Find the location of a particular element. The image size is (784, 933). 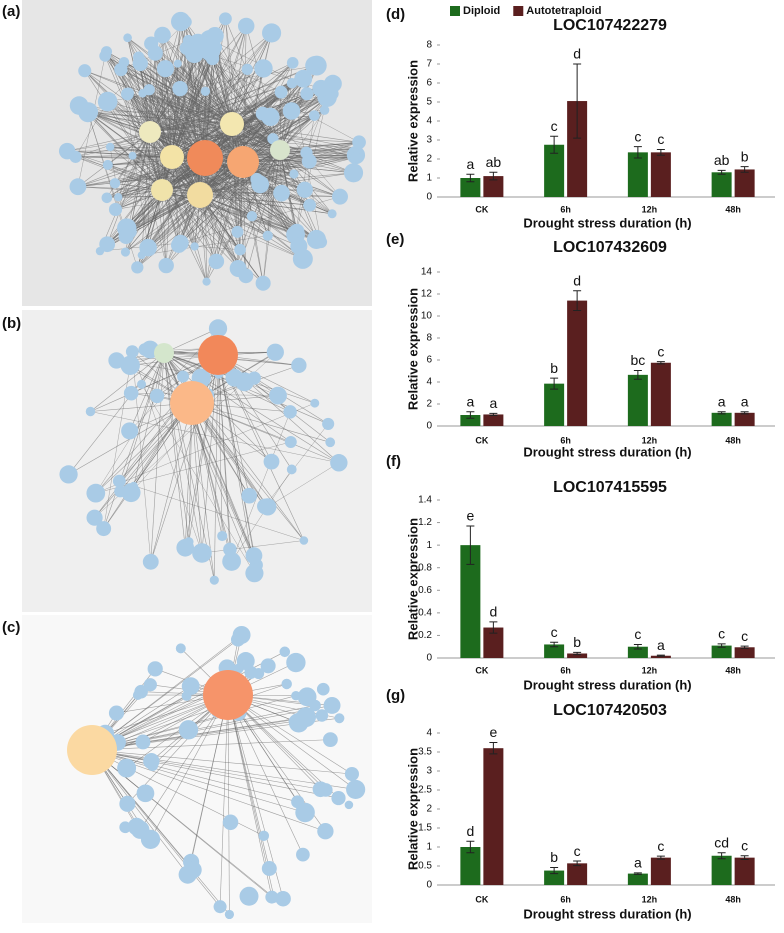

y-tick-label: 3 is located at coordinates (429, 140).